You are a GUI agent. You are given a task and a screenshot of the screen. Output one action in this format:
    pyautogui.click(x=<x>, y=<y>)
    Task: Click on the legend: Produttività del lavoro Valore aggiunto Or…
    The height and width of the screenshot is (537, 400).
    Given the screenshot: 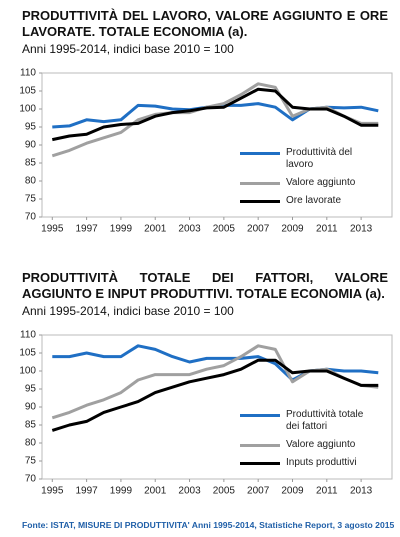 What is the action you would take?
    pyautogui.click(x=302, y=180)
    